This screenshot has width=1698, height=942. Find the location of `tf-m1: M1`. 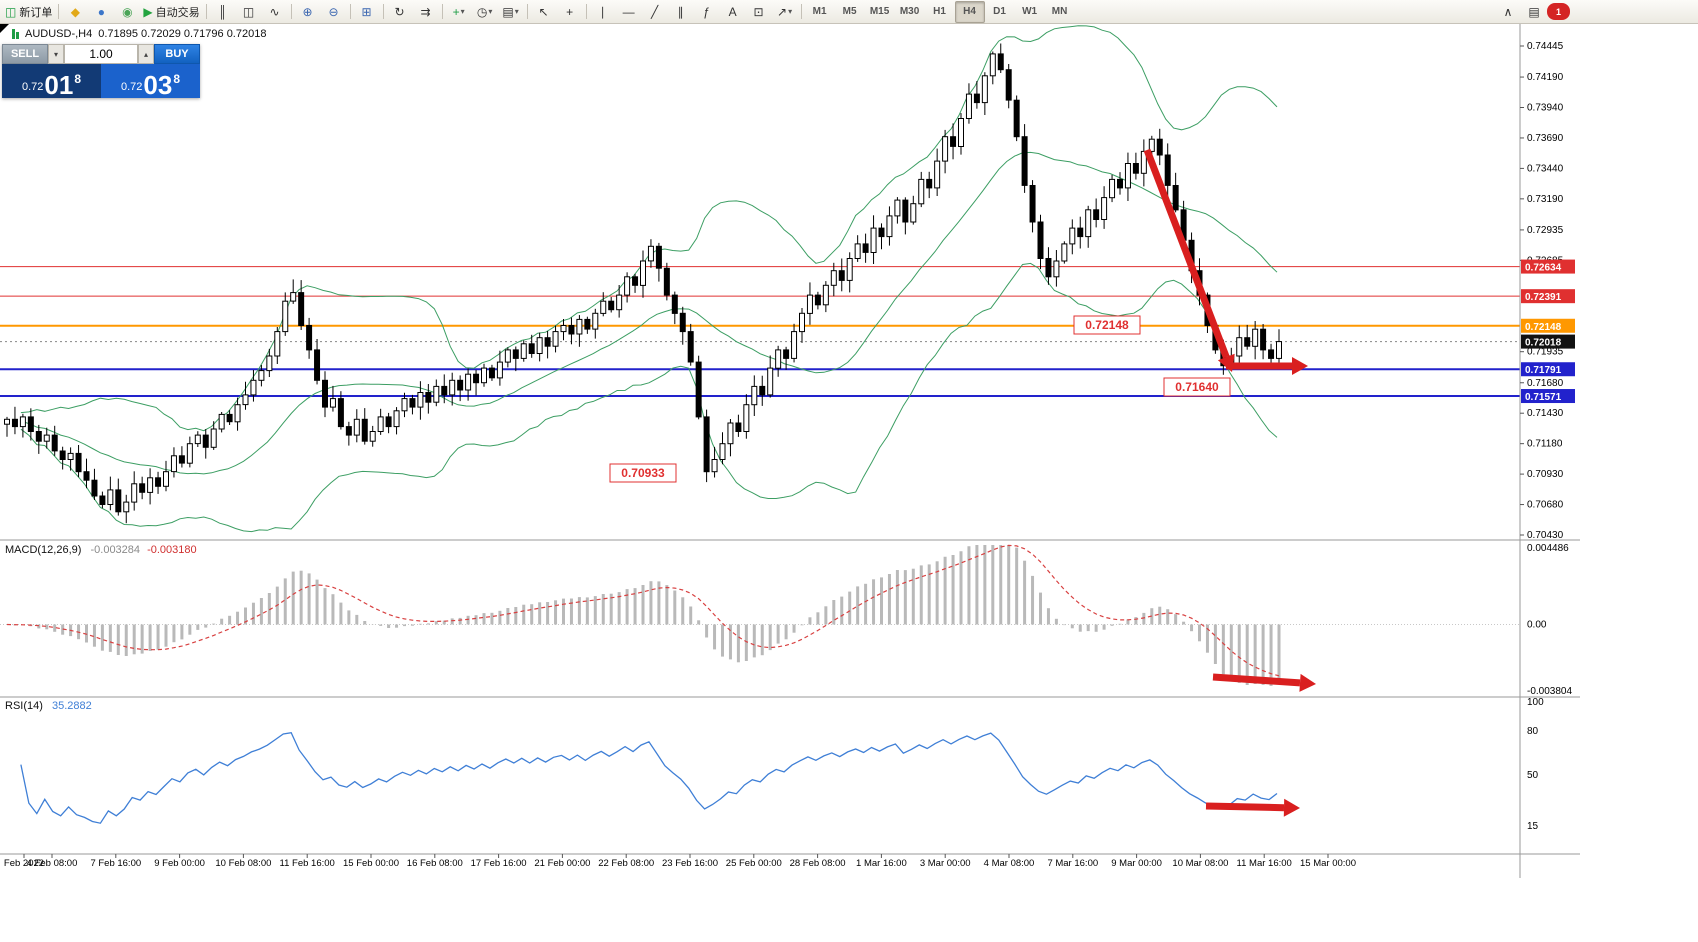

tf-m1: M1 is located at coordinates (819, 11).